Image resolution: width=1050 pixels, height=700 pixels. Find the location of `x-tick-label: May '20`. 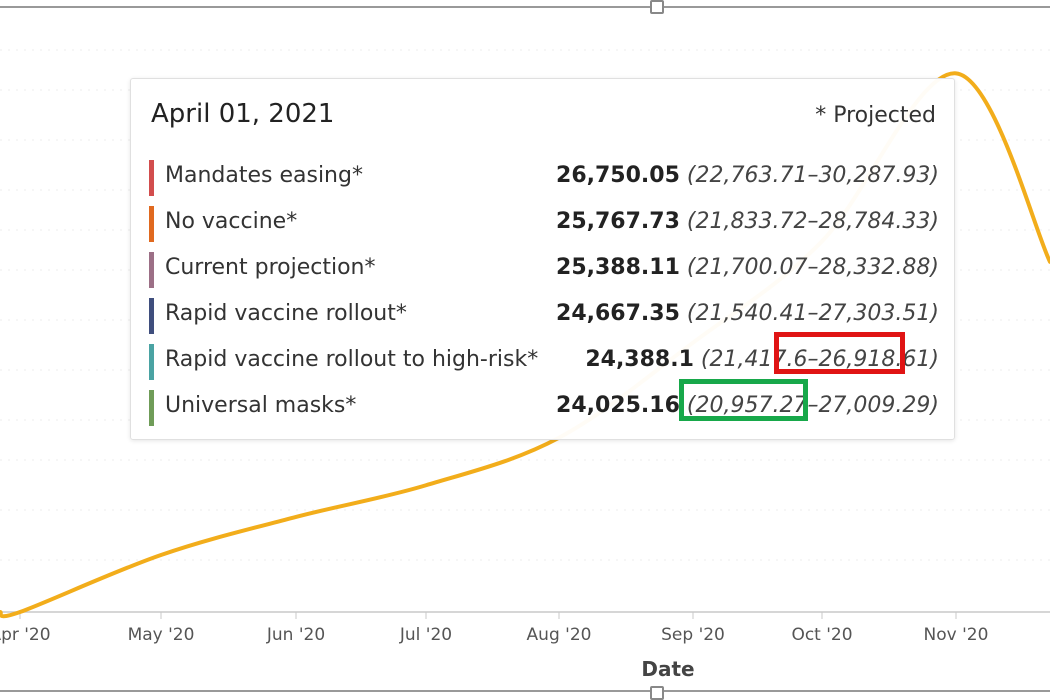

x-tick-label: May '20 is located at coordinates (161, 635).